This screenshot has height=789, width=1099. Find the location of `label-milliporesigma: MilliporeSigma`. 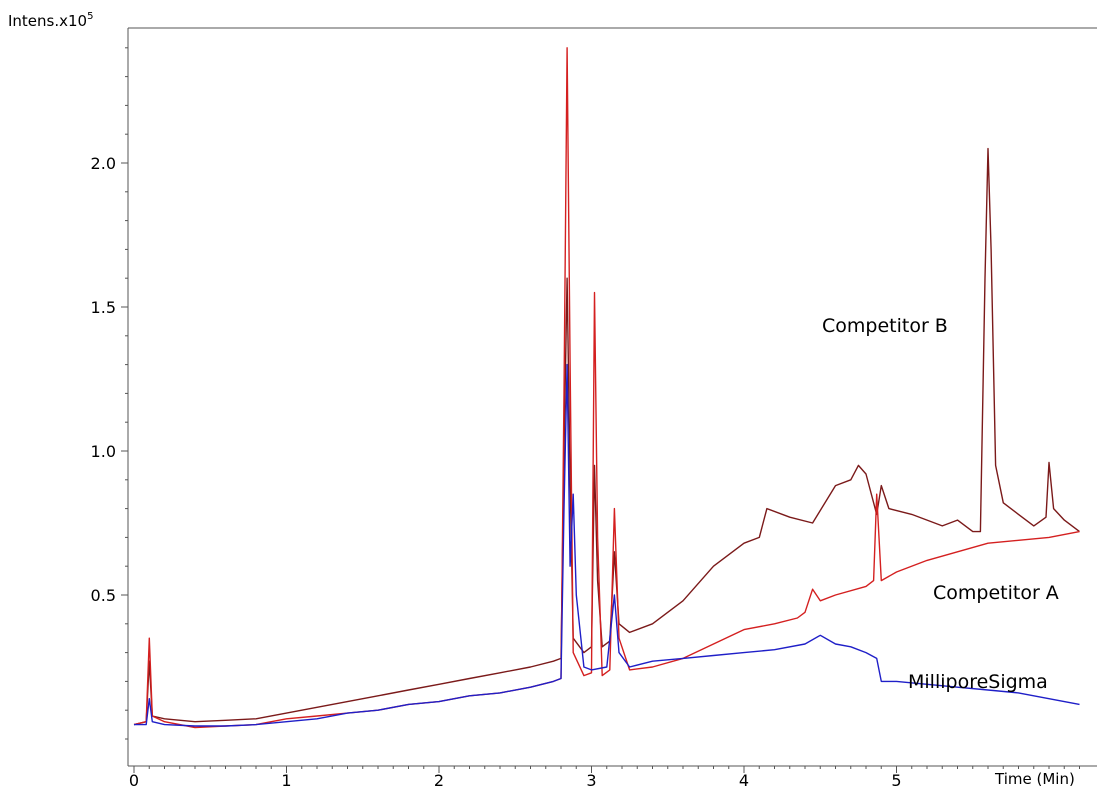

label-milliporesigma: MilliporeSigma is located at coordinates (978, 682).